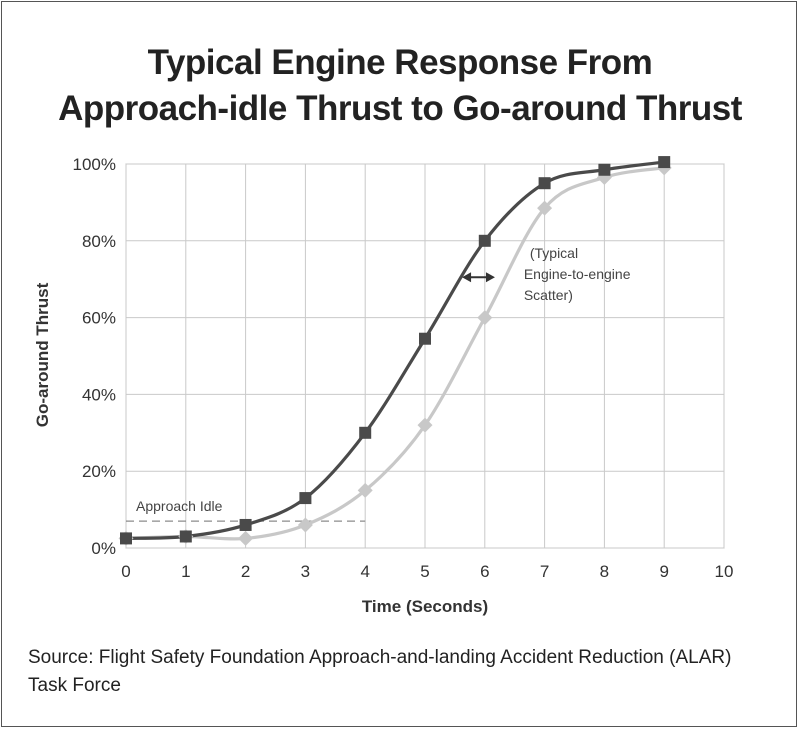 Image resolution: width=800 pixels, height=729 pixels. I want to click on x-tick-label: 6, so click(484, 571).